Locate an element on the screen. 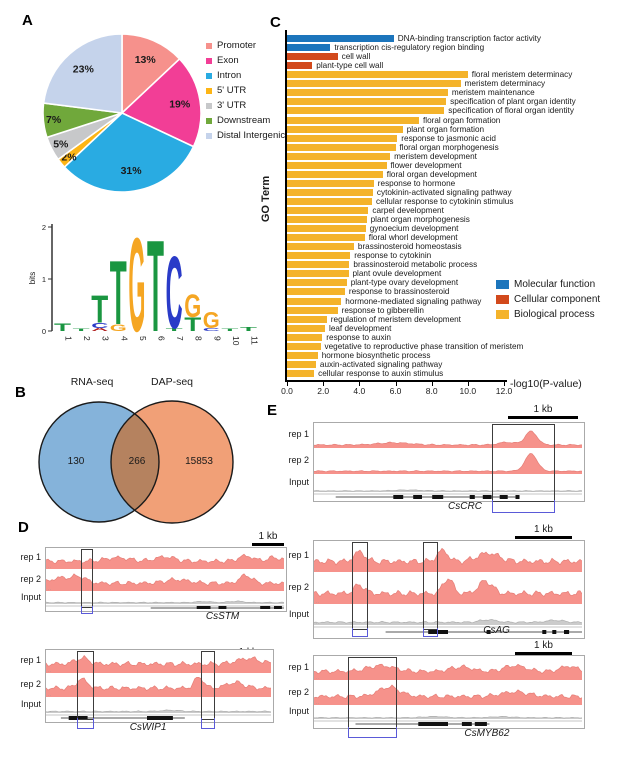 Image resolution: width=633 pixels, height=758 pixels. logo-letter: A is located at coordinates (99, 329).